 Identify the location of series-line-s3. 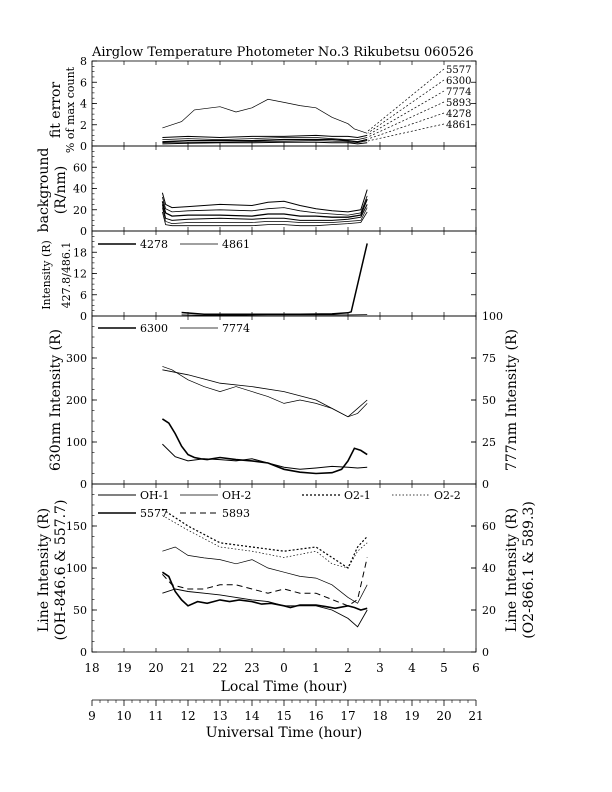
(265, 139).